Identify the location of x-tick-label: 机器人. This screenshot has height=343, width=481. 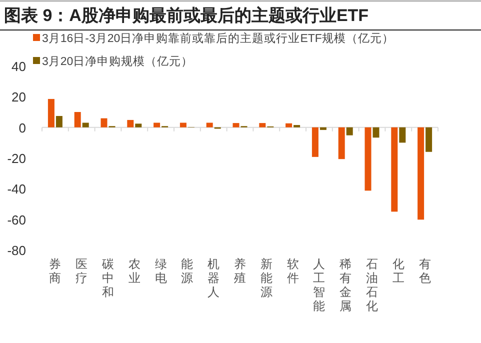
(214, 278).